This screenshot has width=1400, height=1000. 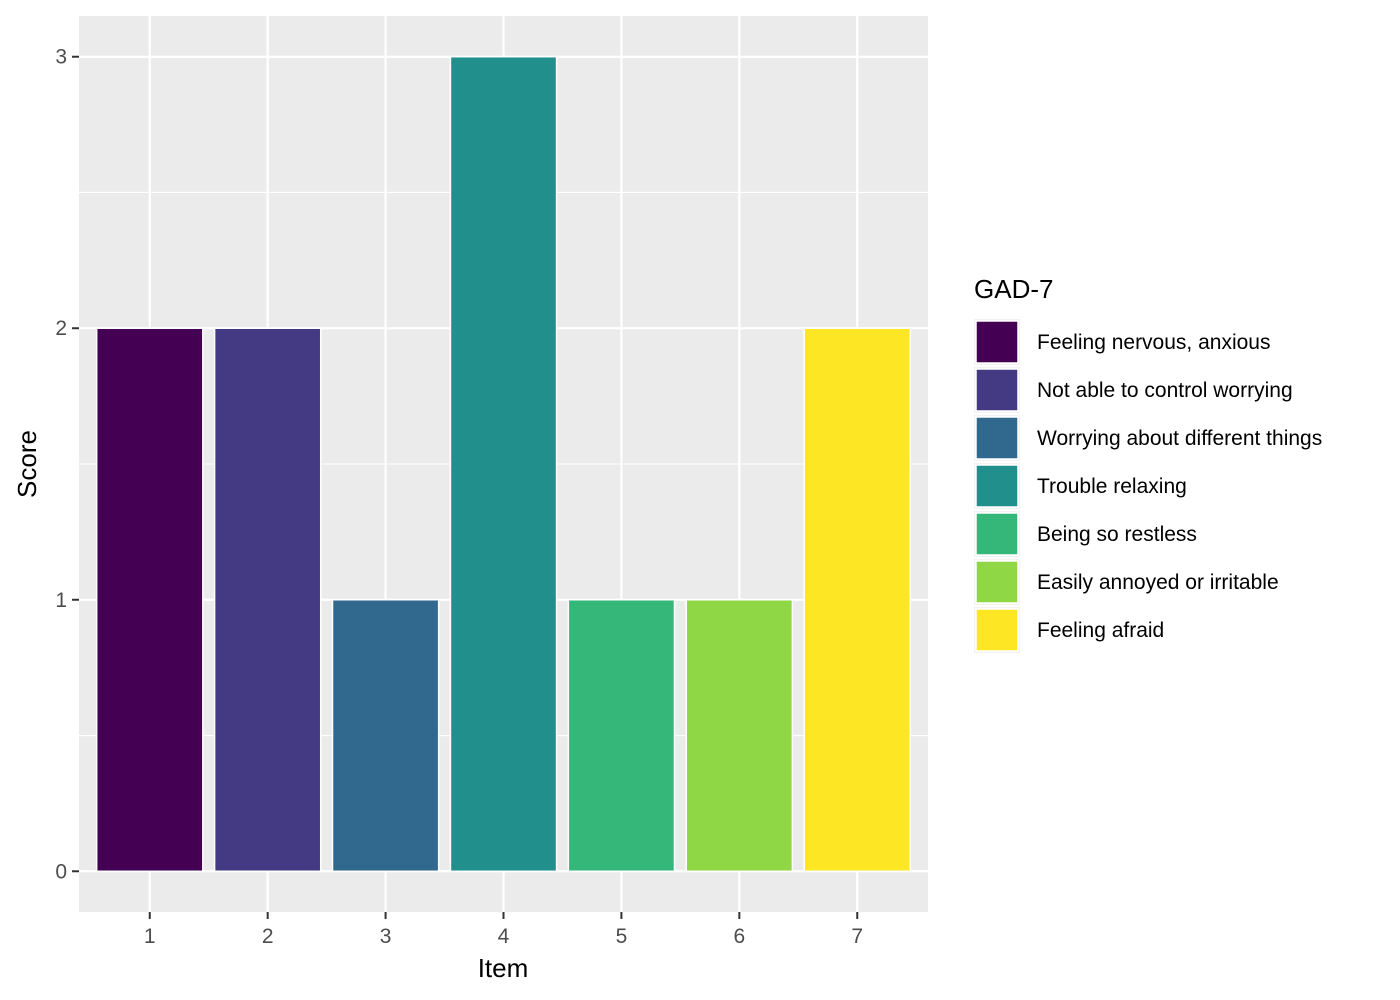 What do you see at coordinates (857, 936) in the screenshot?
I see `x-tick-label: 7` at bounding box center [857, 936].